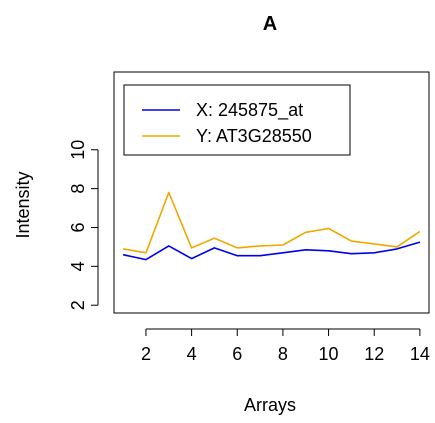  What do you see at coordinates (78, 227) in the screenshot?
I see `y-tick-label: 6` at bounding box center [78, 227].